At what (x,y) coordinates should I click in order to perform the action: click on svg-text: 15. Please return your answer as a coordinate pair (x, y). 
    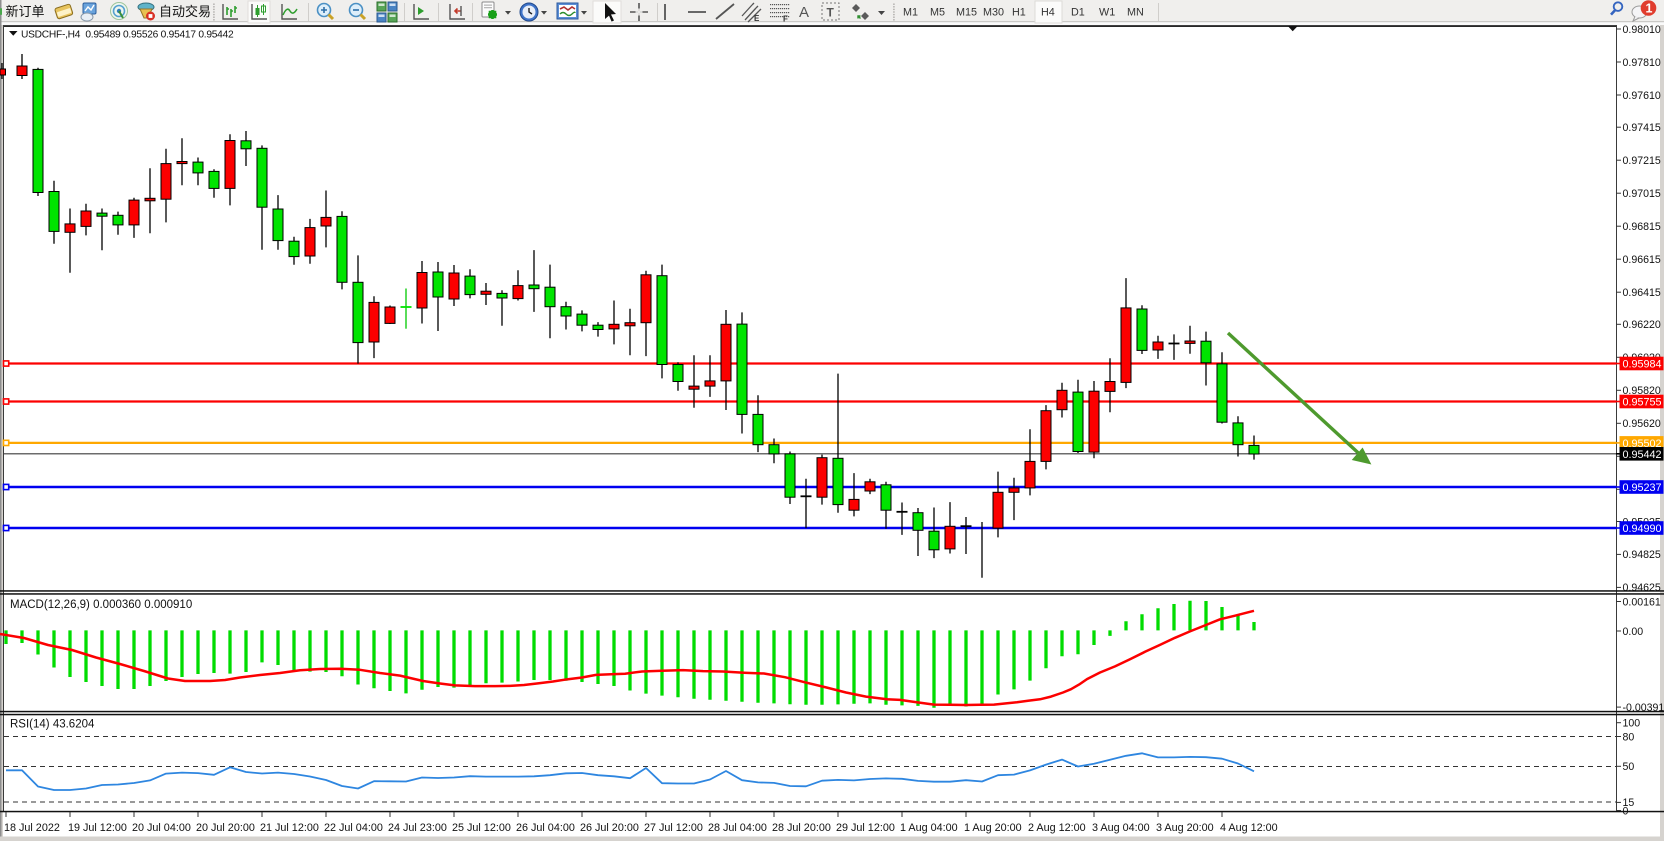
    Looking at the image, I should click on (1629, 803).